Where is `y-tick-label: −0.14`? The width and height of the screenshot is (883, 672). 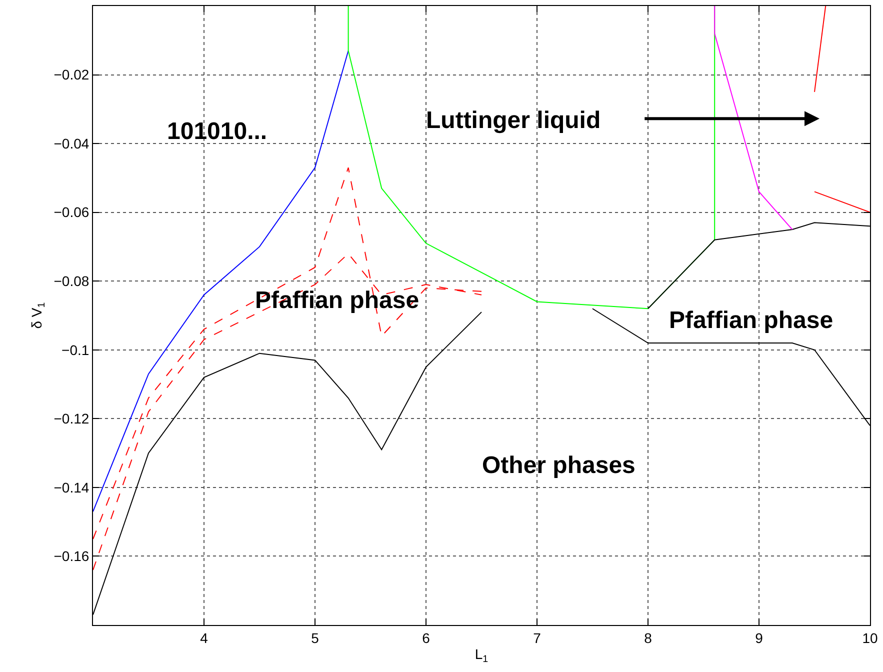 y-tick-label: −0.14 is located at coordinates (72, 487).